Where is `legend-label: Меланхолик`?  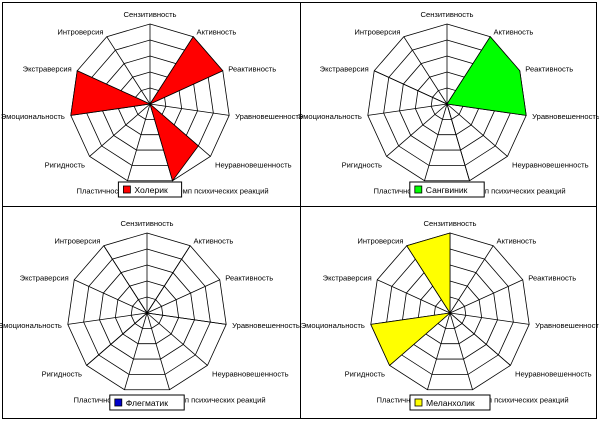
legend-label: Меланхолик is located at coordinates (450, 403).